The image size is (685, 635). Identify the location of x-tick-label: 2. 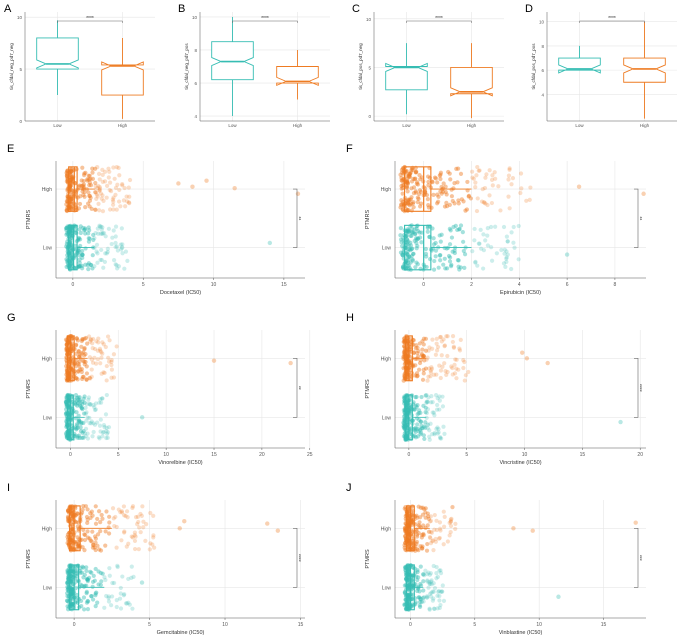
(471, 285).